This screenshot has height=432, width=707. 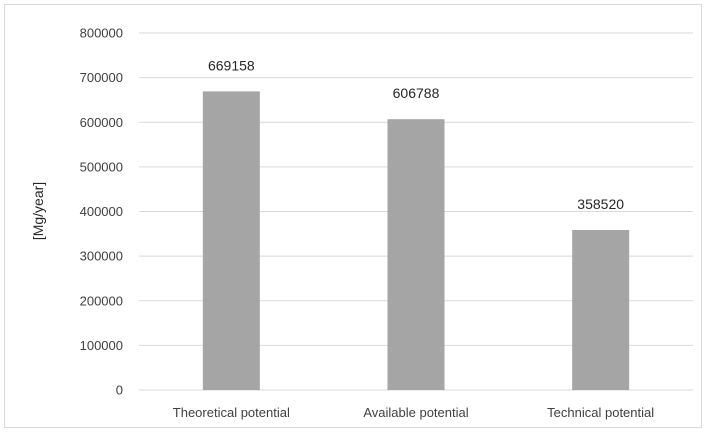 I want to click on y-tick-label: 700000, so click(x=101, y=77).